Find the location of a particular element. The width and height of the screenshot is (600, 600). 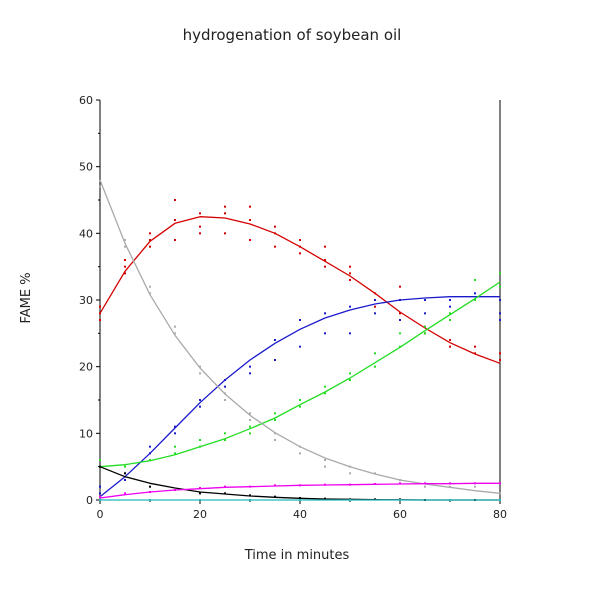

y-tick-label: 10 is located at coordinates (86, 433).